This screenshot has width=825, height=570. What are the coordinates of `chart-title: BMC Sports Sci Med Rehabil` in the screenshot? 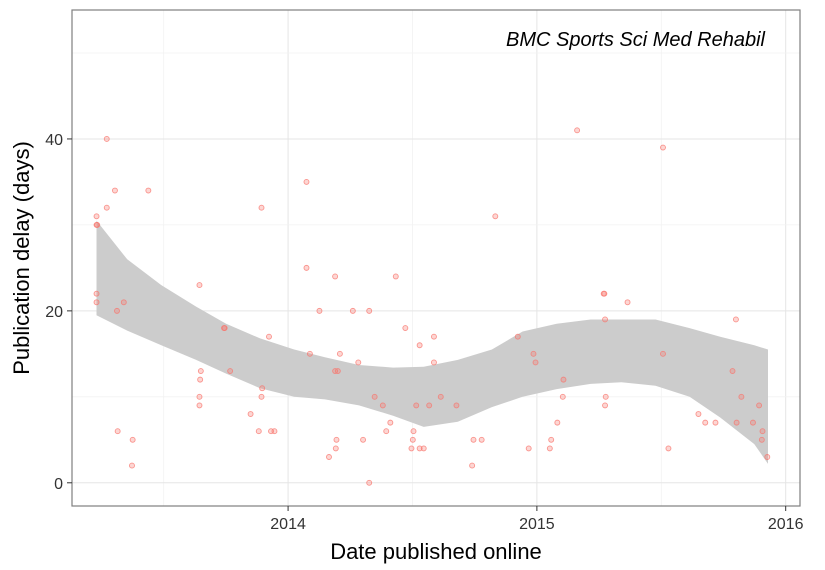 It's located at (636, 40).